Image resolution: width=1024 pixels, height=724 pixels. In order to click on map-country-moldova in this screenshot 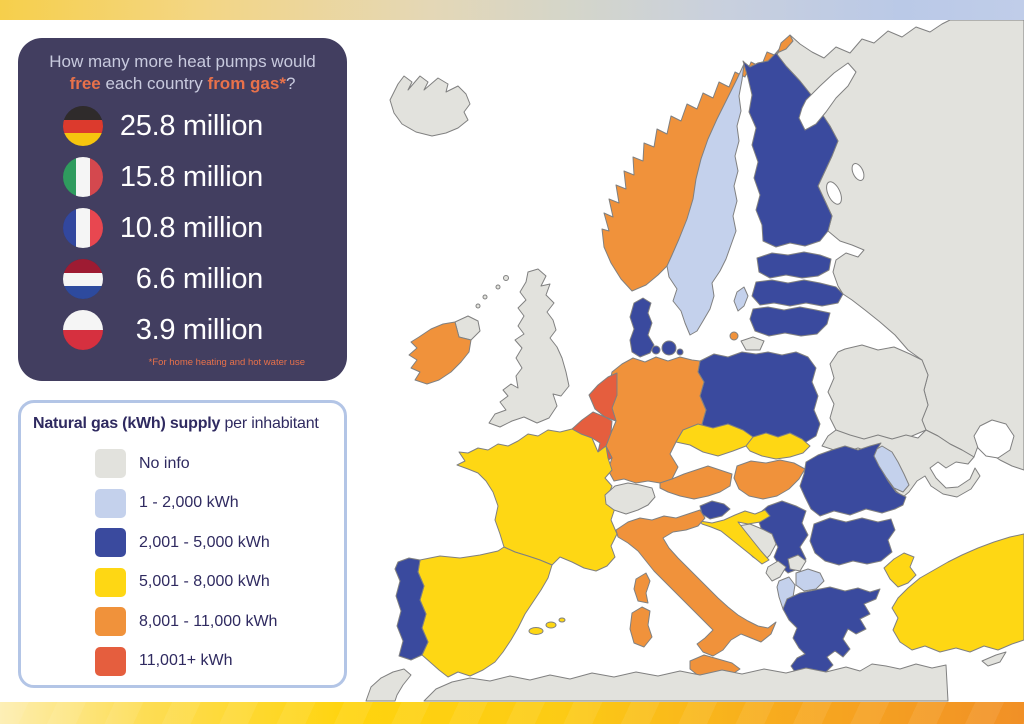, I will do `click(891, 469)`.